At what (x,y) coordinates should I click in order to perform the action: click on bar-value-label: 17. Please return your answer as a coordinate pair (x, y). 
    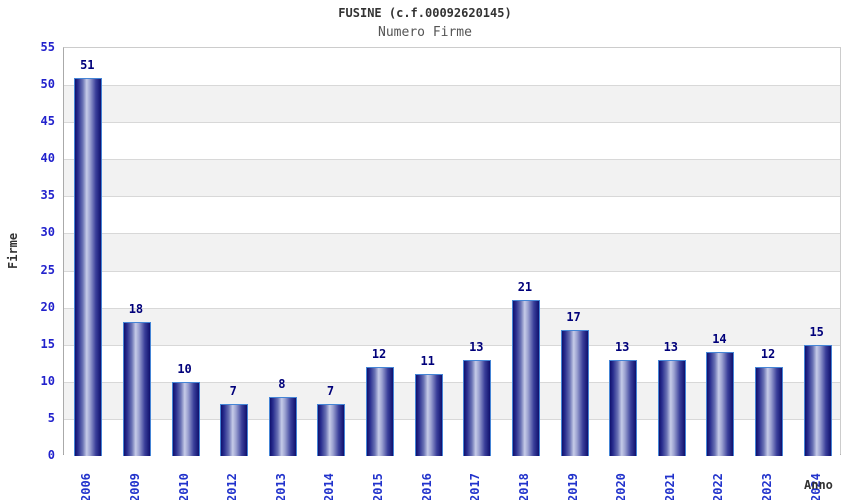
    Looking at the image, I should click on (573, 316).